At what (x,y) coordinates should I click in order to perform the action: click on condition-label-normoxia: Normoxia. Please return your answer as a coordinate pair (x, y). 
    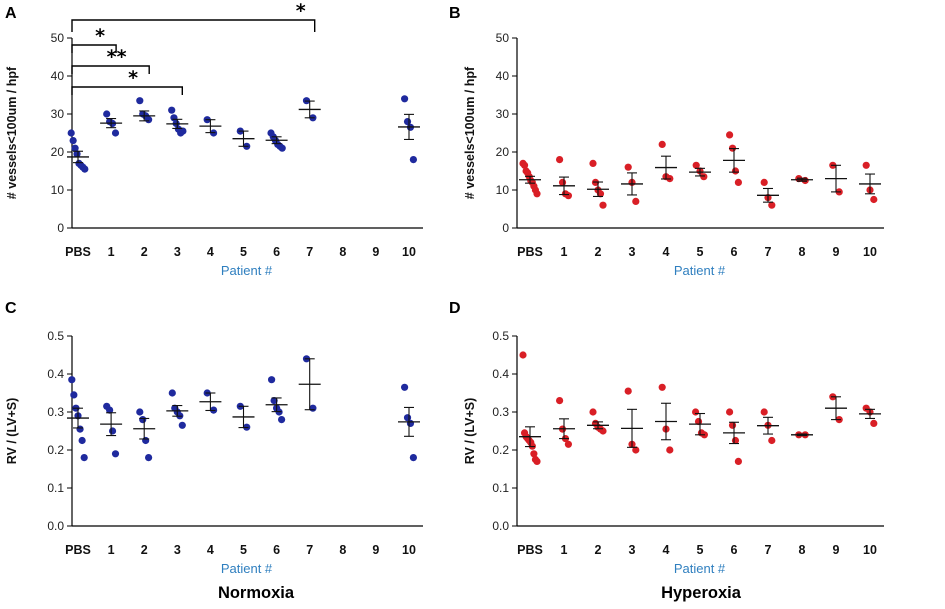
    Looking at the image, I should click on (256, 593).